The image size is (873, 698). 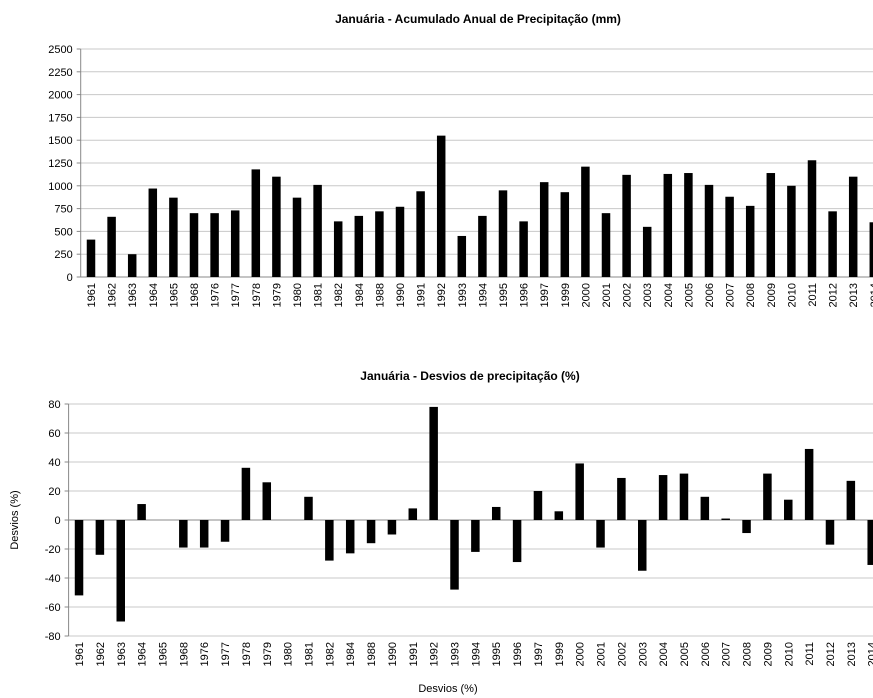 I want to click on x-tick-label: 1981, so click(x=319, y=295).